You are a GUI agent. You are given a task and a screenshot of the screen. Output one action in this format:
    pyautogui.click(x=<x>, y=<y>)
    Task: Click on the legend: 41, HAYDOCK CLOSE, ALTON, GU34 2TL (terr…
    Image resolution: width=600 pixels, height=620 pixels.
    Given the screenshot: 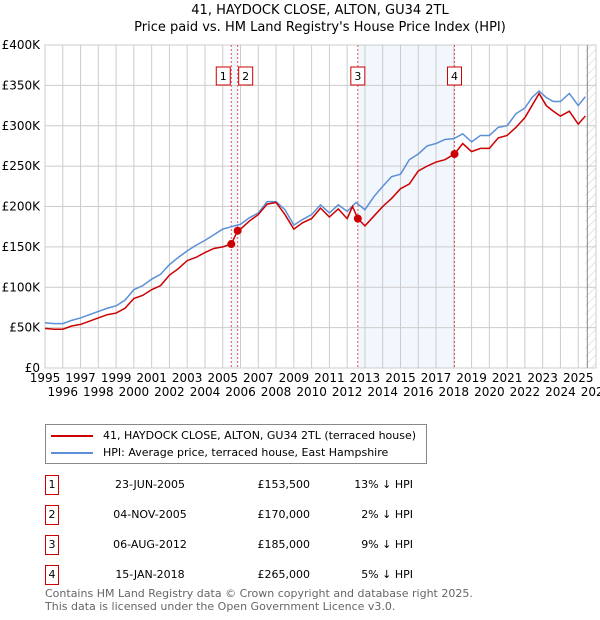 What is the action you would take?
    pyautogui.click(x=236, y=444)
    